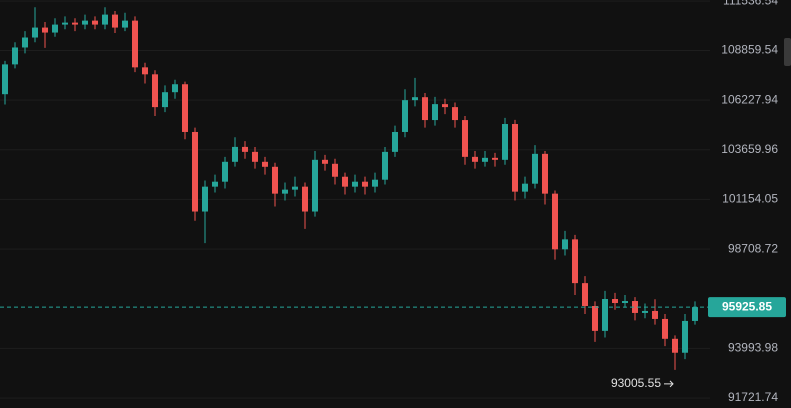 The image size is (791, 408). What do you see at coordinates (750, 199) in the screenshot?
I see `y-tick-label: 101154.05` at bounding box center [750, 199].